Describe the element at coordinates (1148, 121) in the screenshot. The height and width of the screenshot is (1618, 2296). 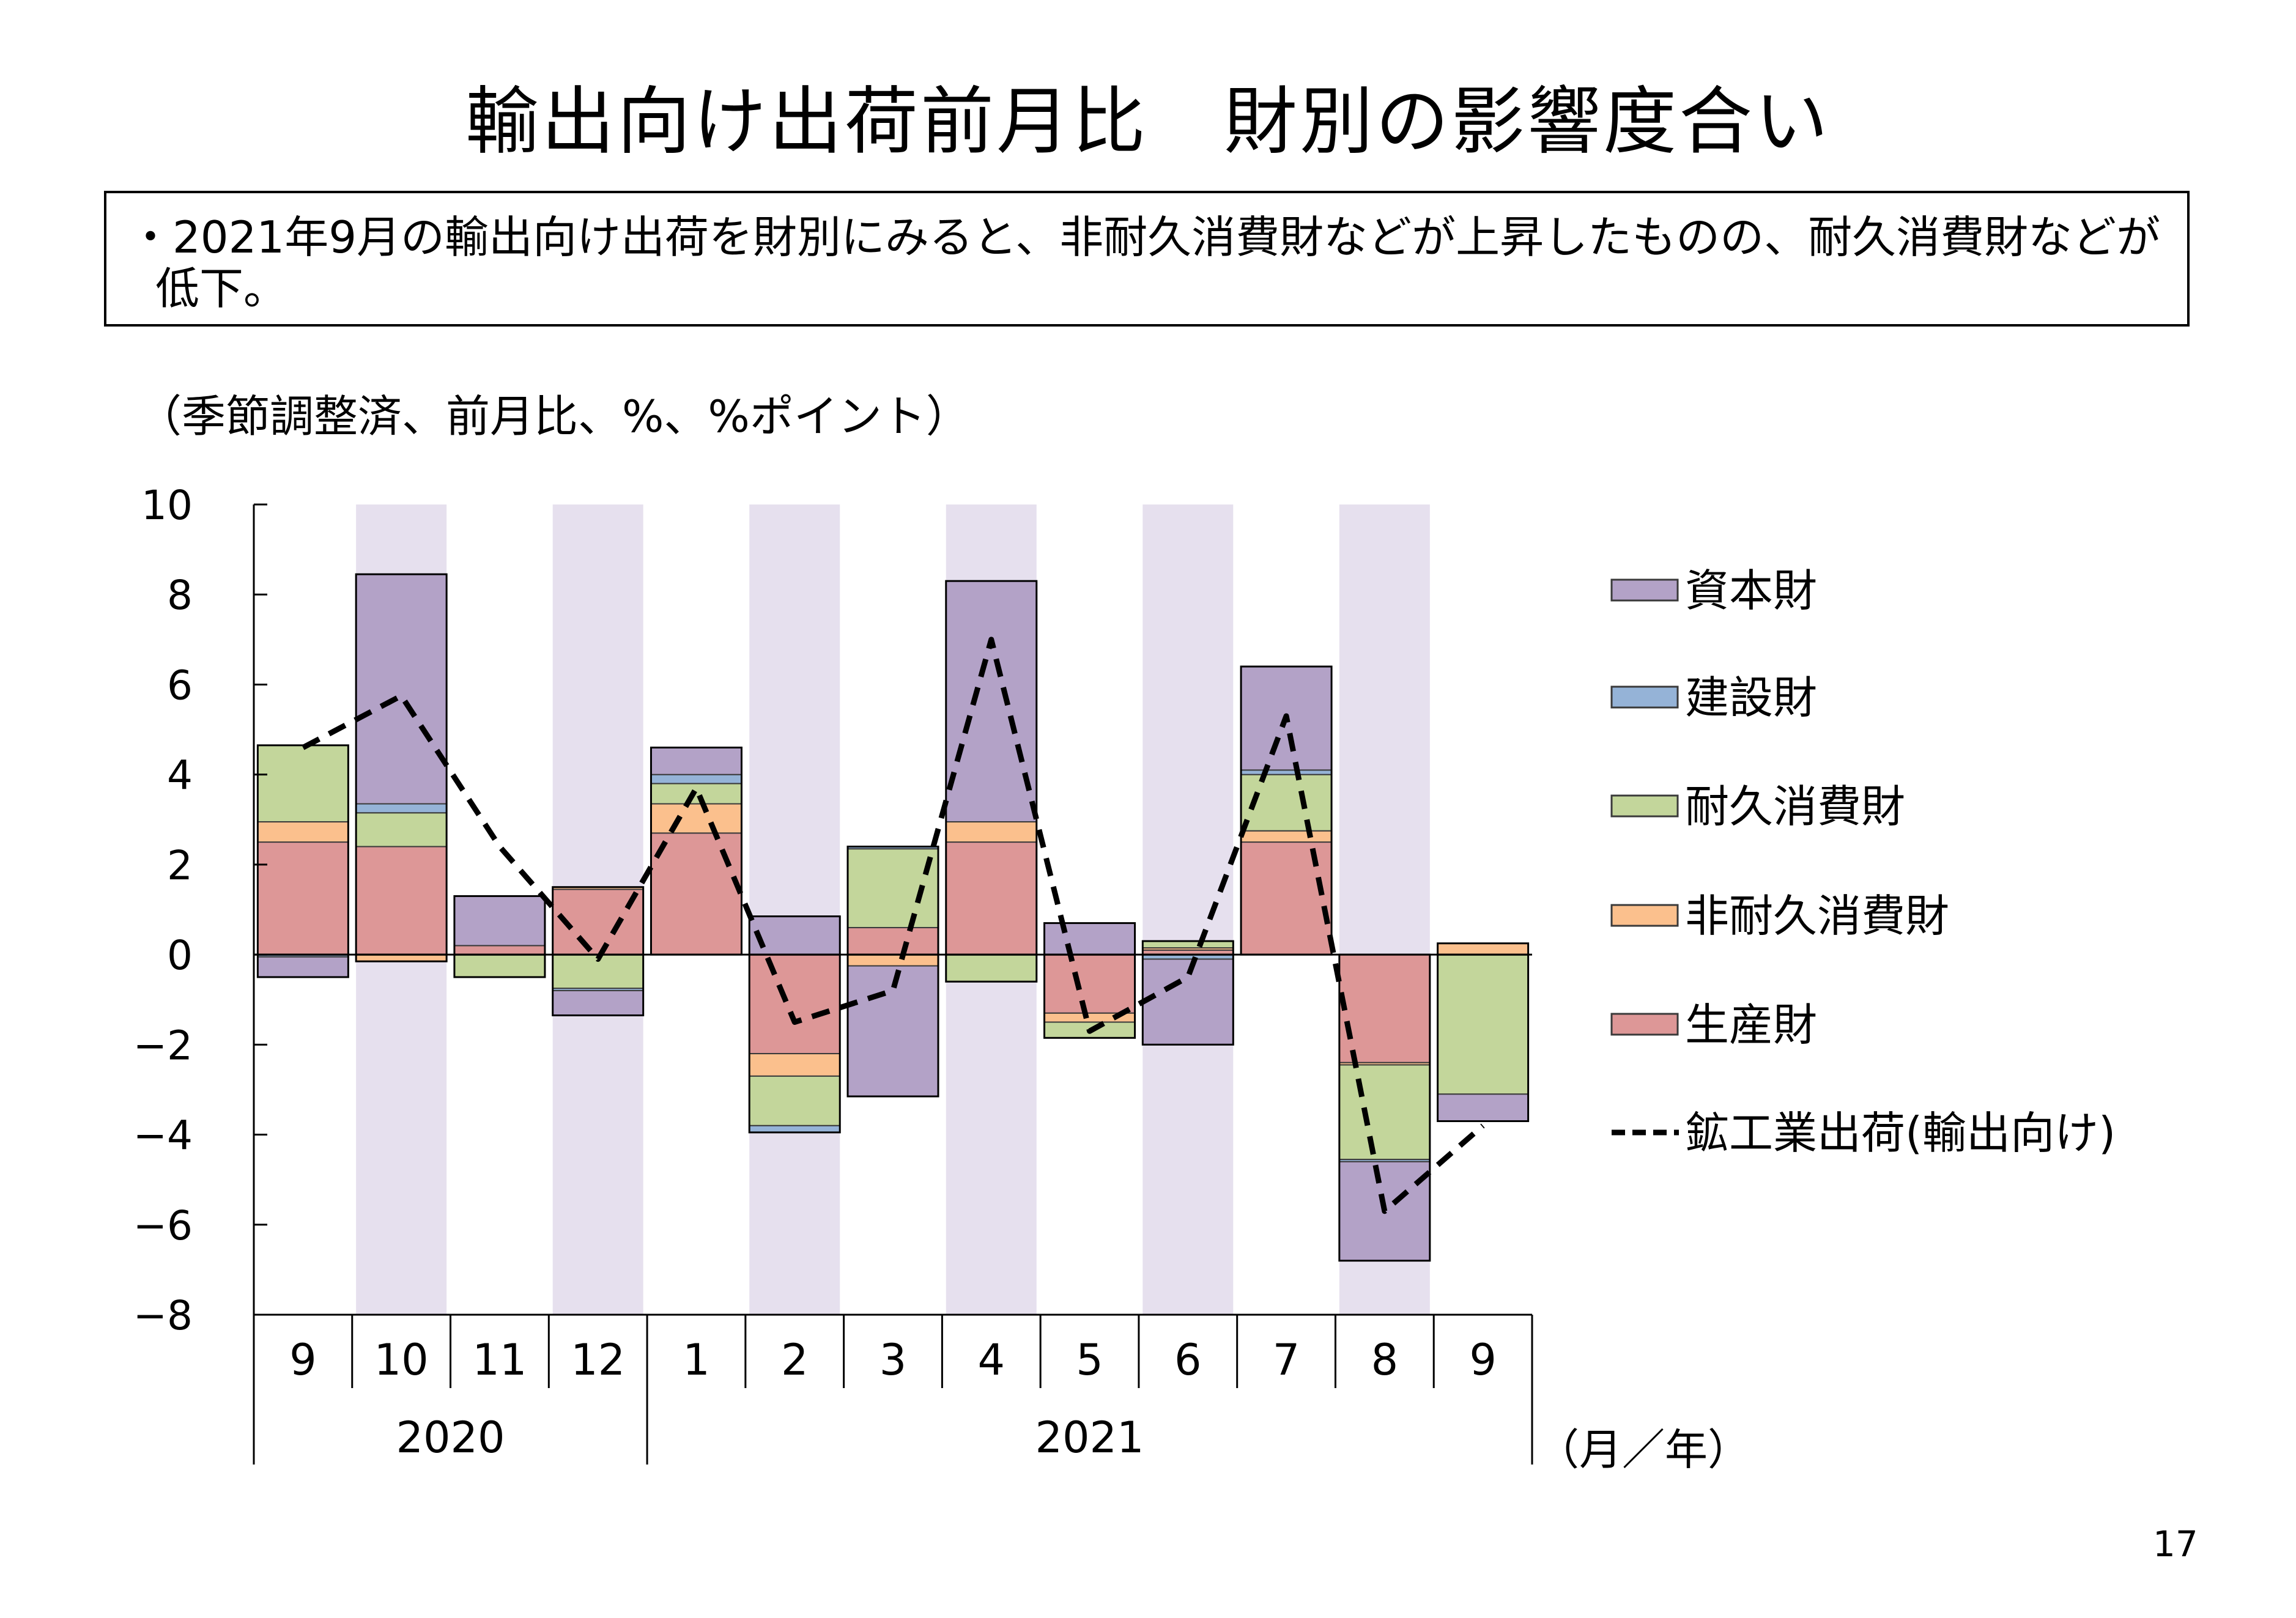
I see `page-title: 輸出向け出荷前月比 財別の影響度合い` at that location.